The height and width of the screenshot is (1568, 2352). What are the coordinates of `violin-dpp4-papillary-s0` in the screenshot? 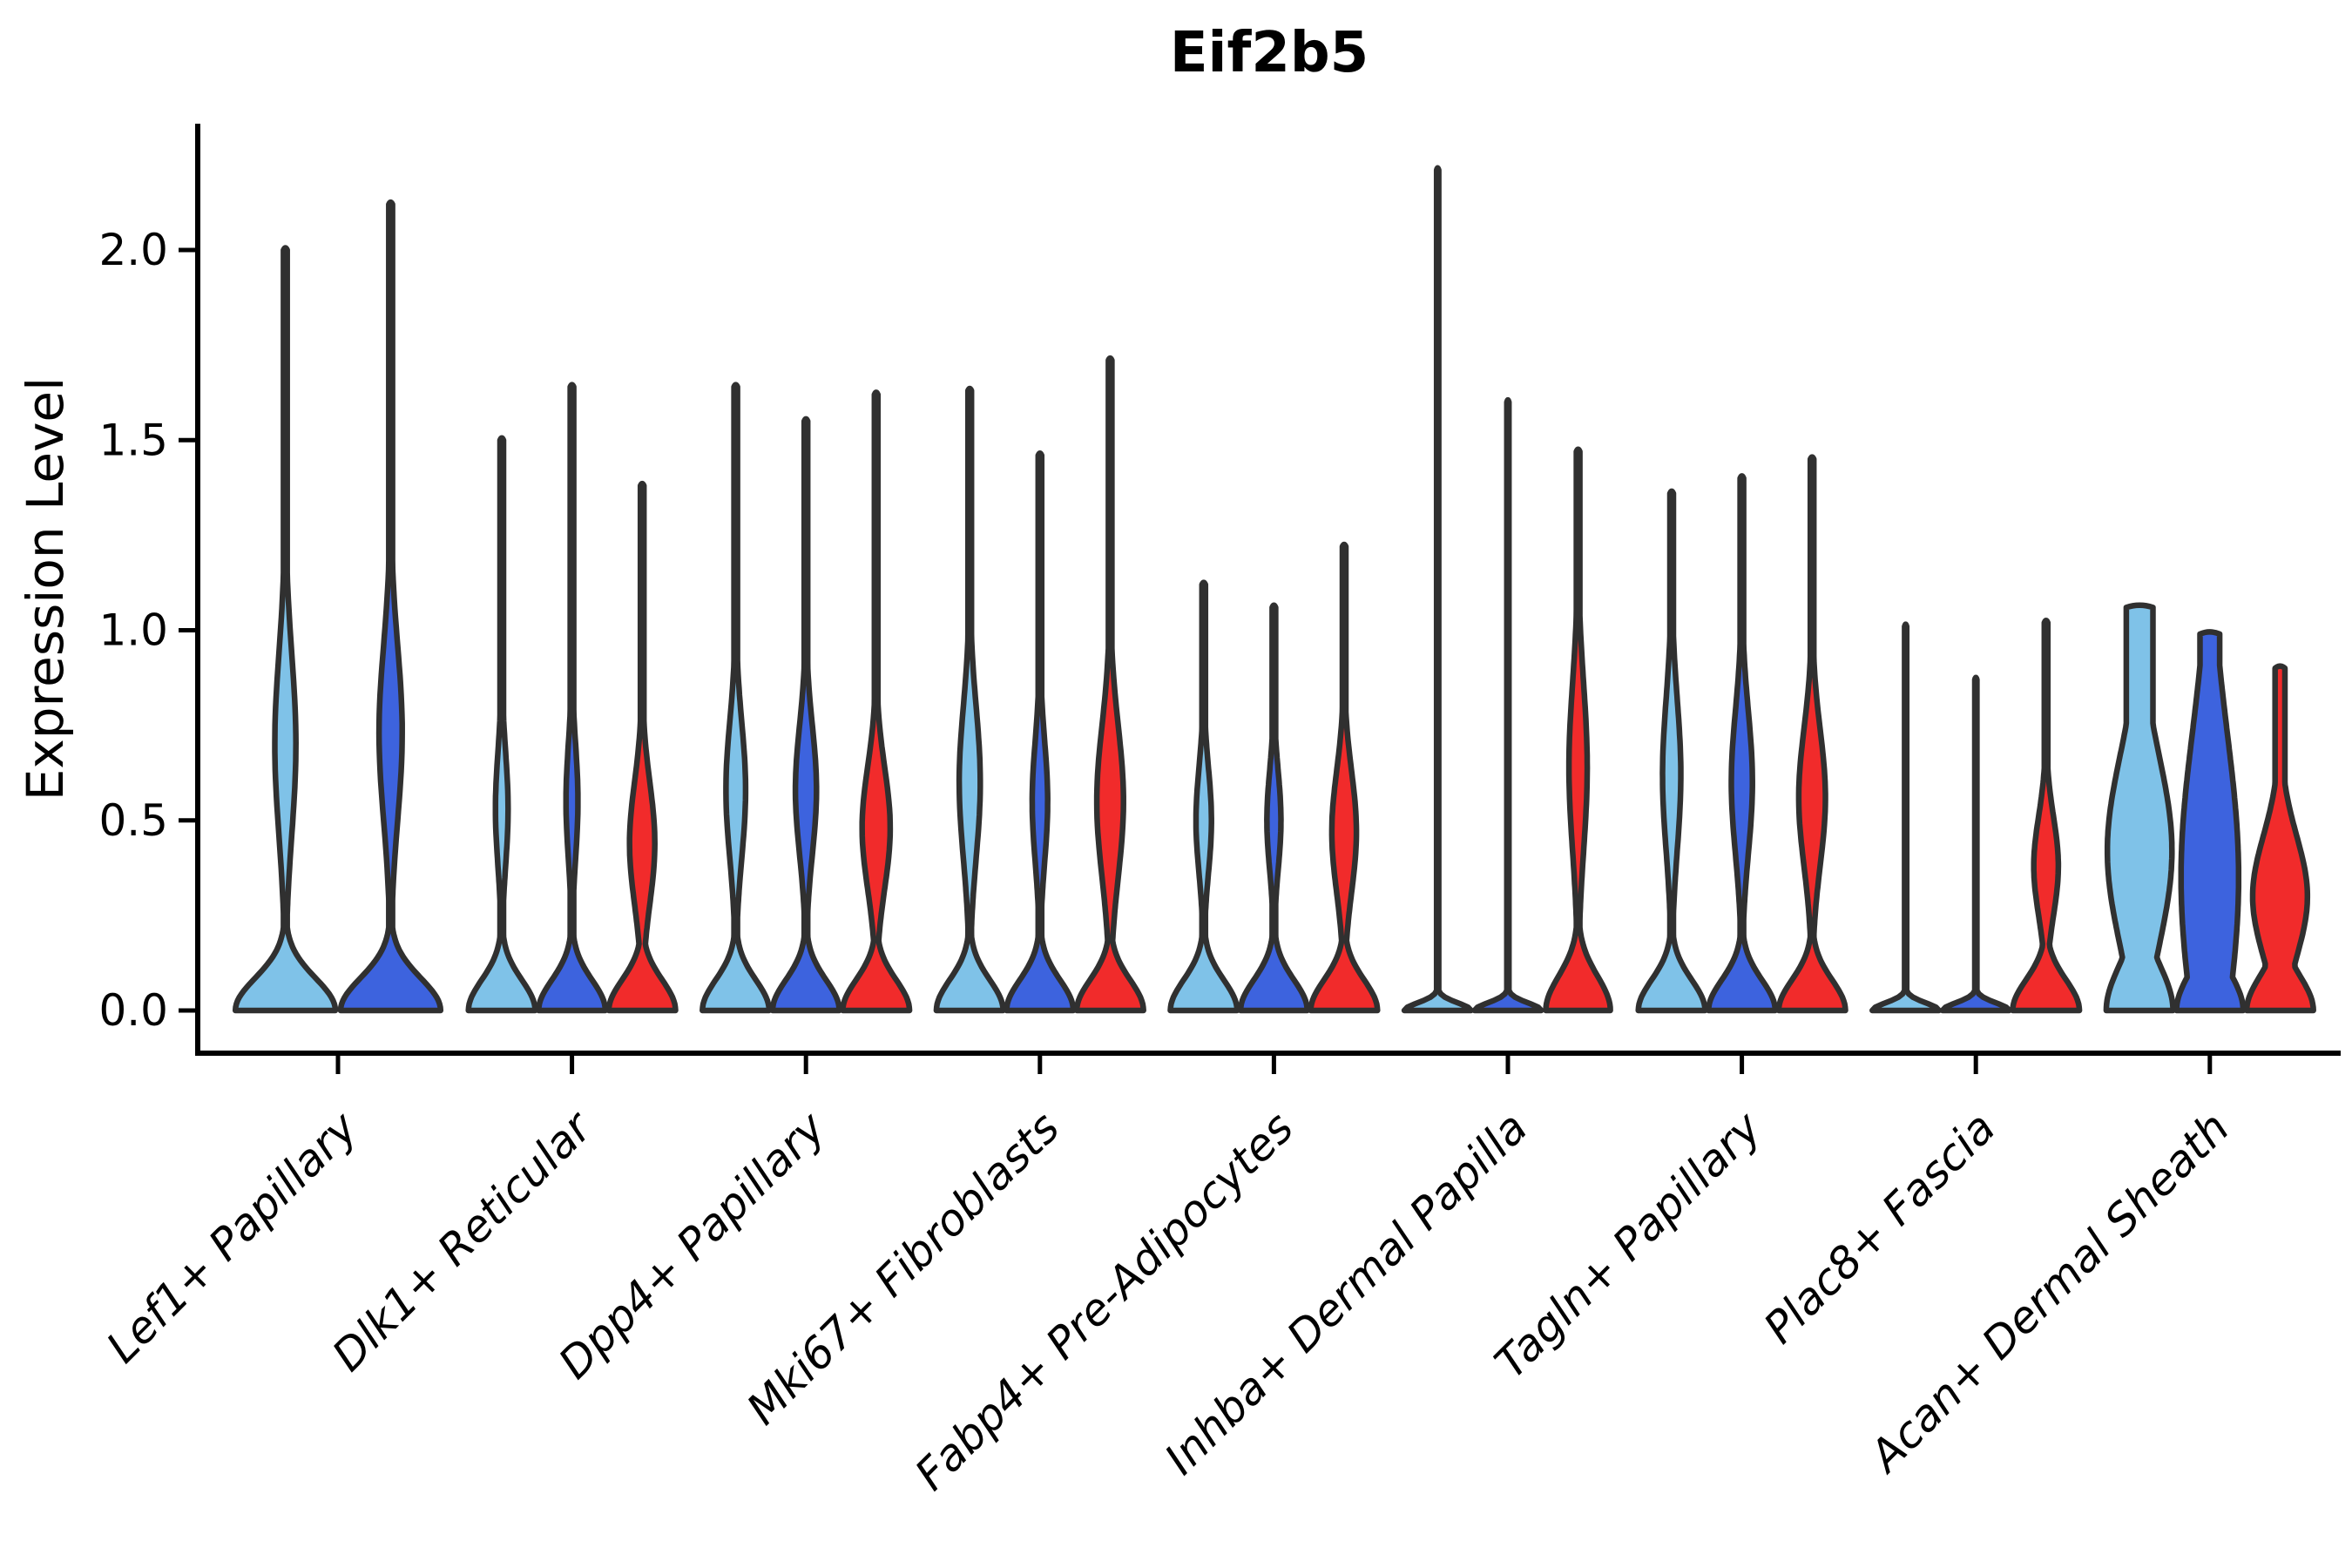 It's located at (736, 698).